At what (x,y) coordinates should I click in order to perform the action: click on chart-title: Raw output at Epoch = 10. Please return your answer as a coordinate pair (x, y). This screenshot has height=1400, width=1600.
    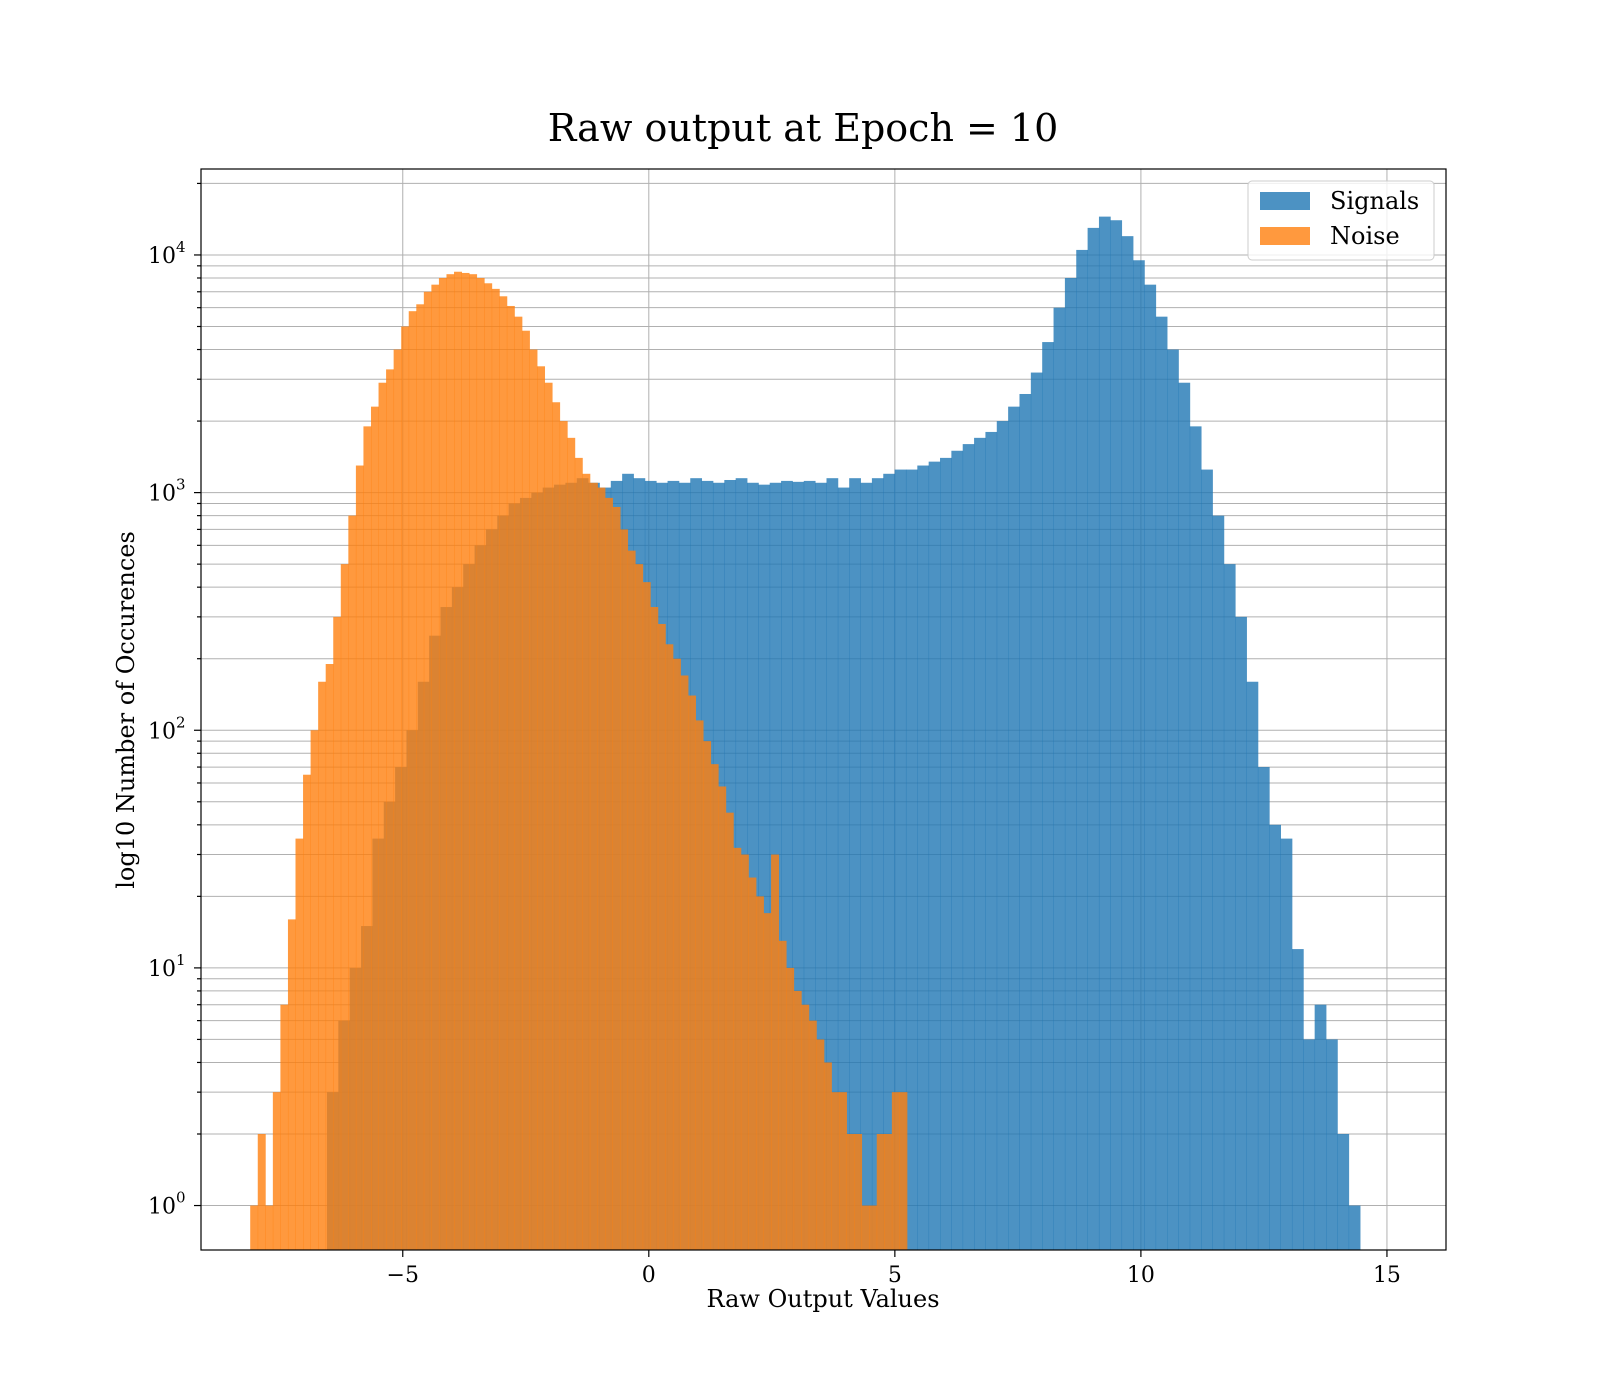
    Looking at the image, I should click on (803, 128).